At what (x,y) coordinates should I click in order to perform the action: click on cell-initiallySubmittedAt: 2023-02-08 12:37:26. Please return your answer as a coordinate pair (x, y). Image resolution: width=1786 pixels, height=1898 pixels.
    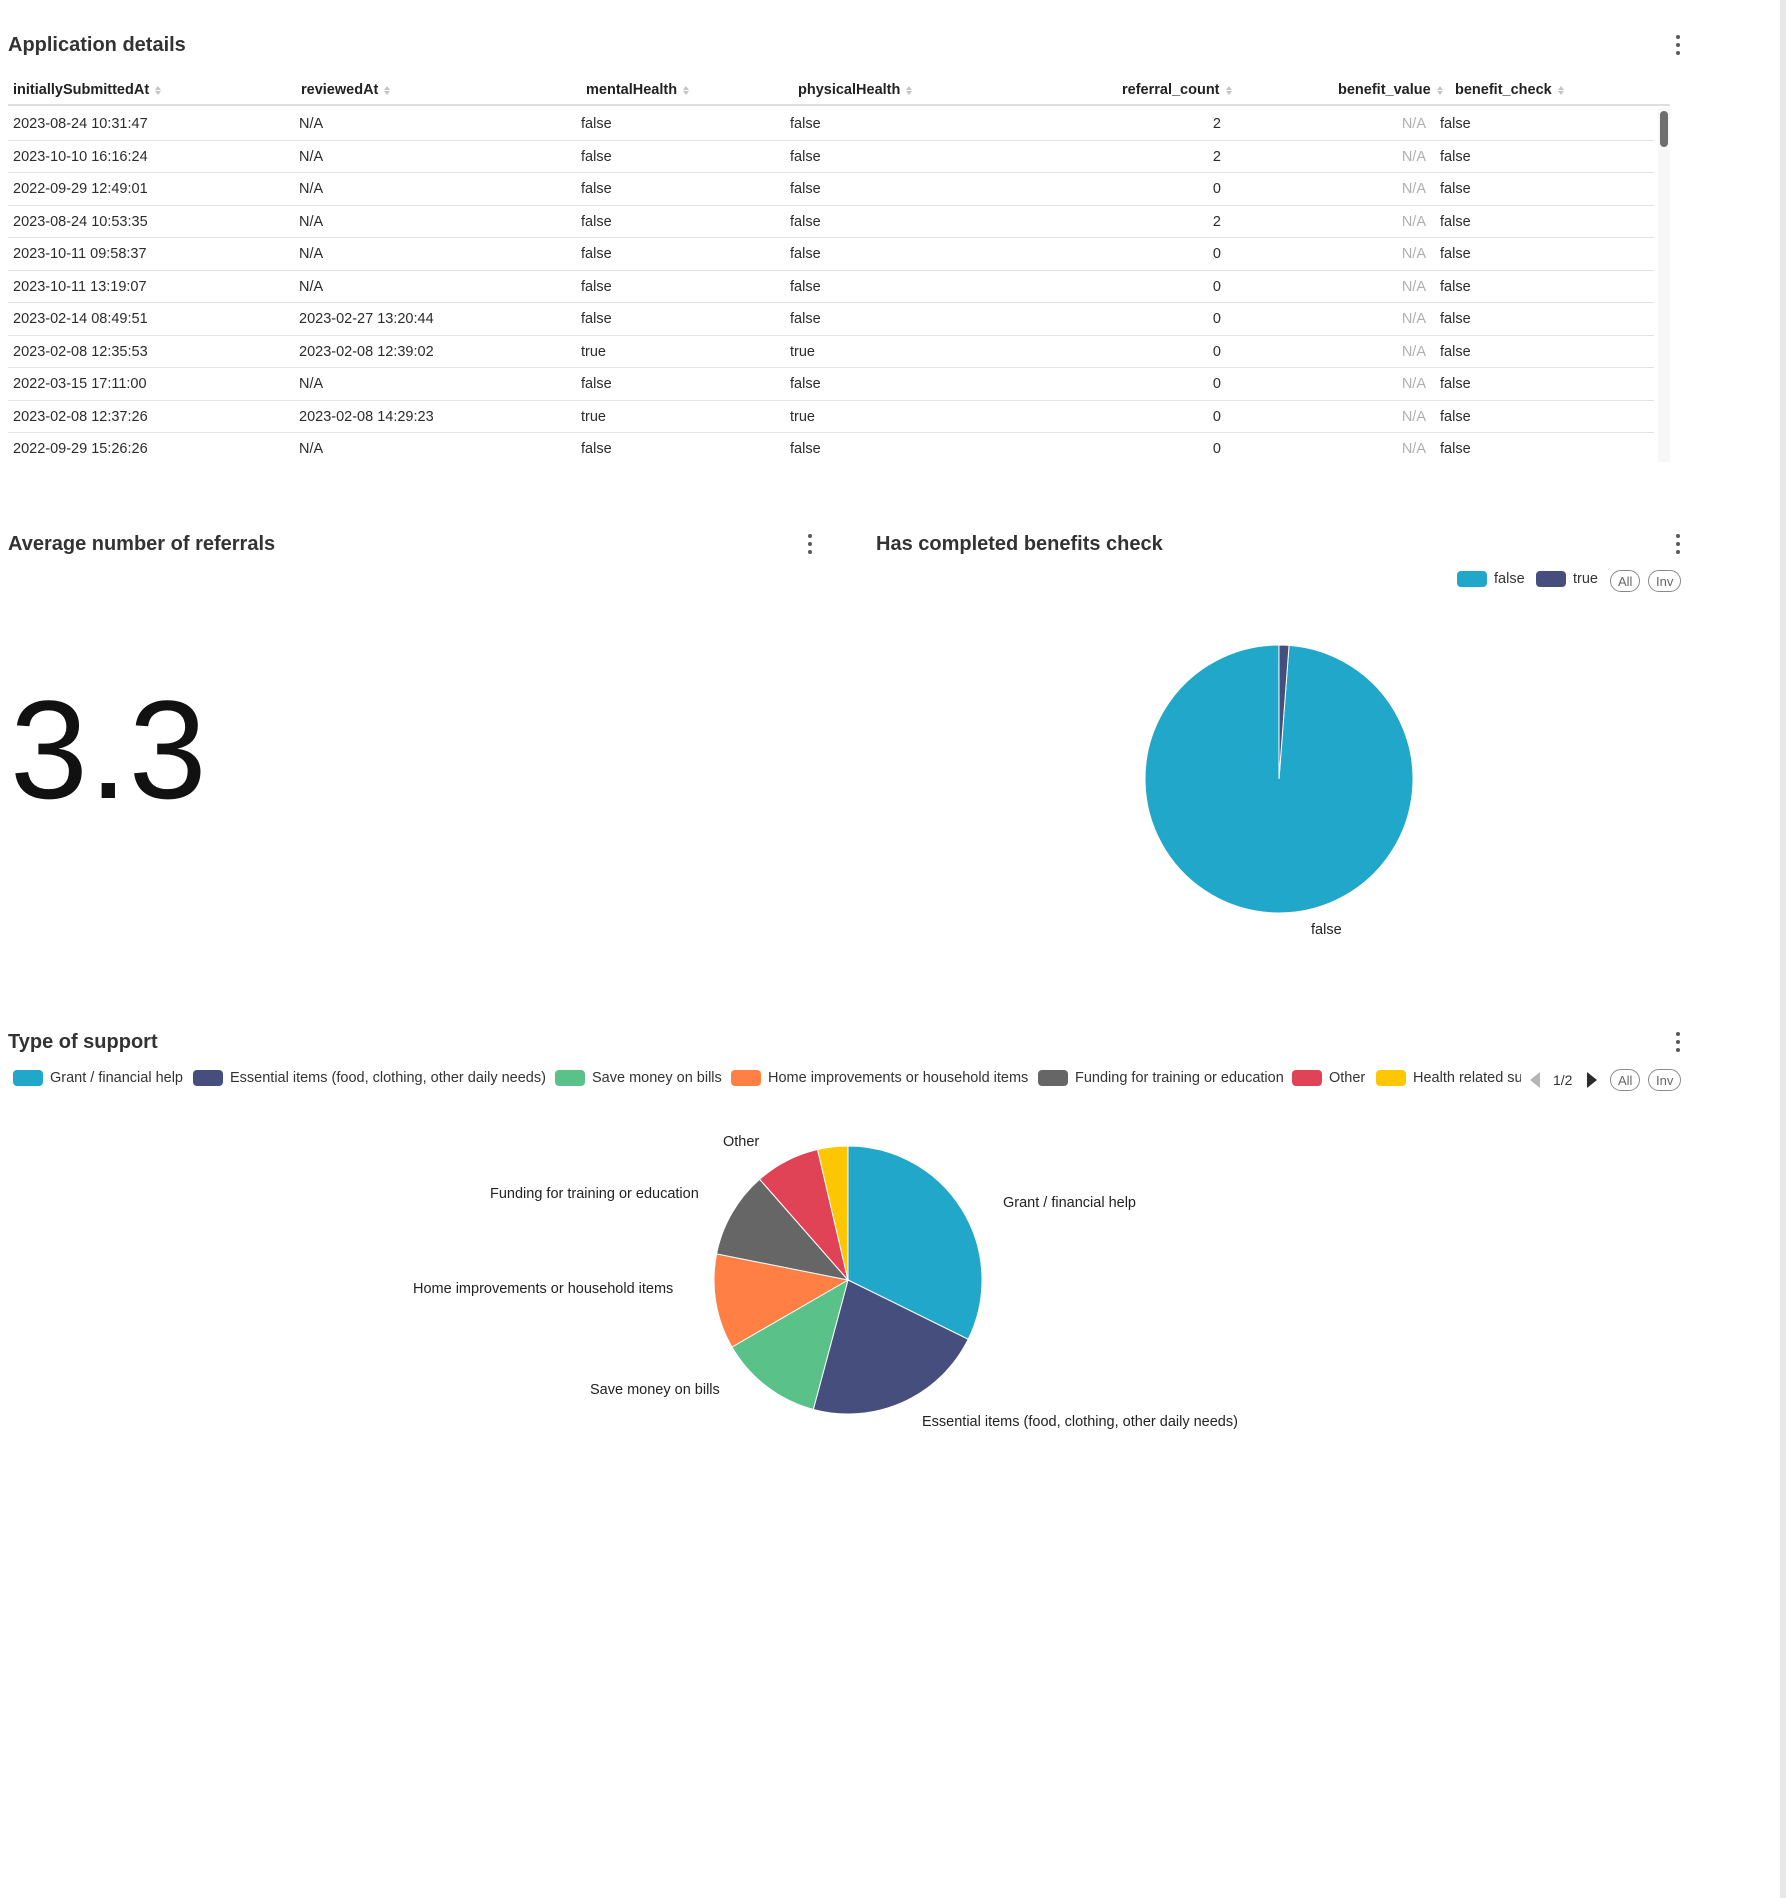
    Looking at the image, I should click on (80, 416).